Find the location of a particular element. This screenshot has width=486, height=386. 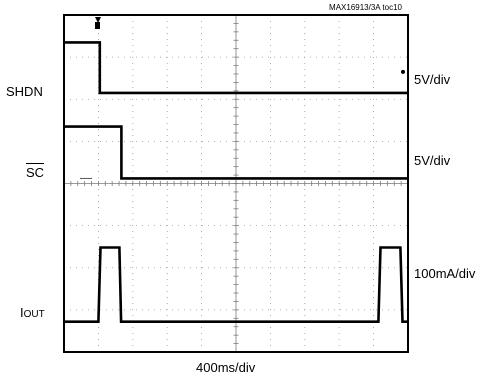

channel-label-sc: SC is located at coordinates (35, 171).